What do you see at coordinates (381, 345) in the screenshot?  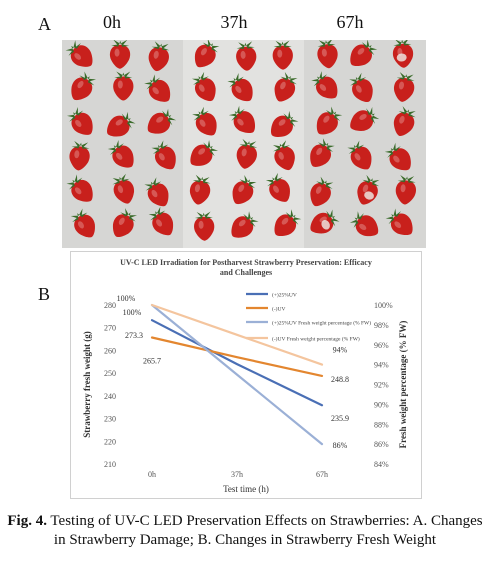 I see `y-right-tick-label: 96%` at bounding box center [381, 345].